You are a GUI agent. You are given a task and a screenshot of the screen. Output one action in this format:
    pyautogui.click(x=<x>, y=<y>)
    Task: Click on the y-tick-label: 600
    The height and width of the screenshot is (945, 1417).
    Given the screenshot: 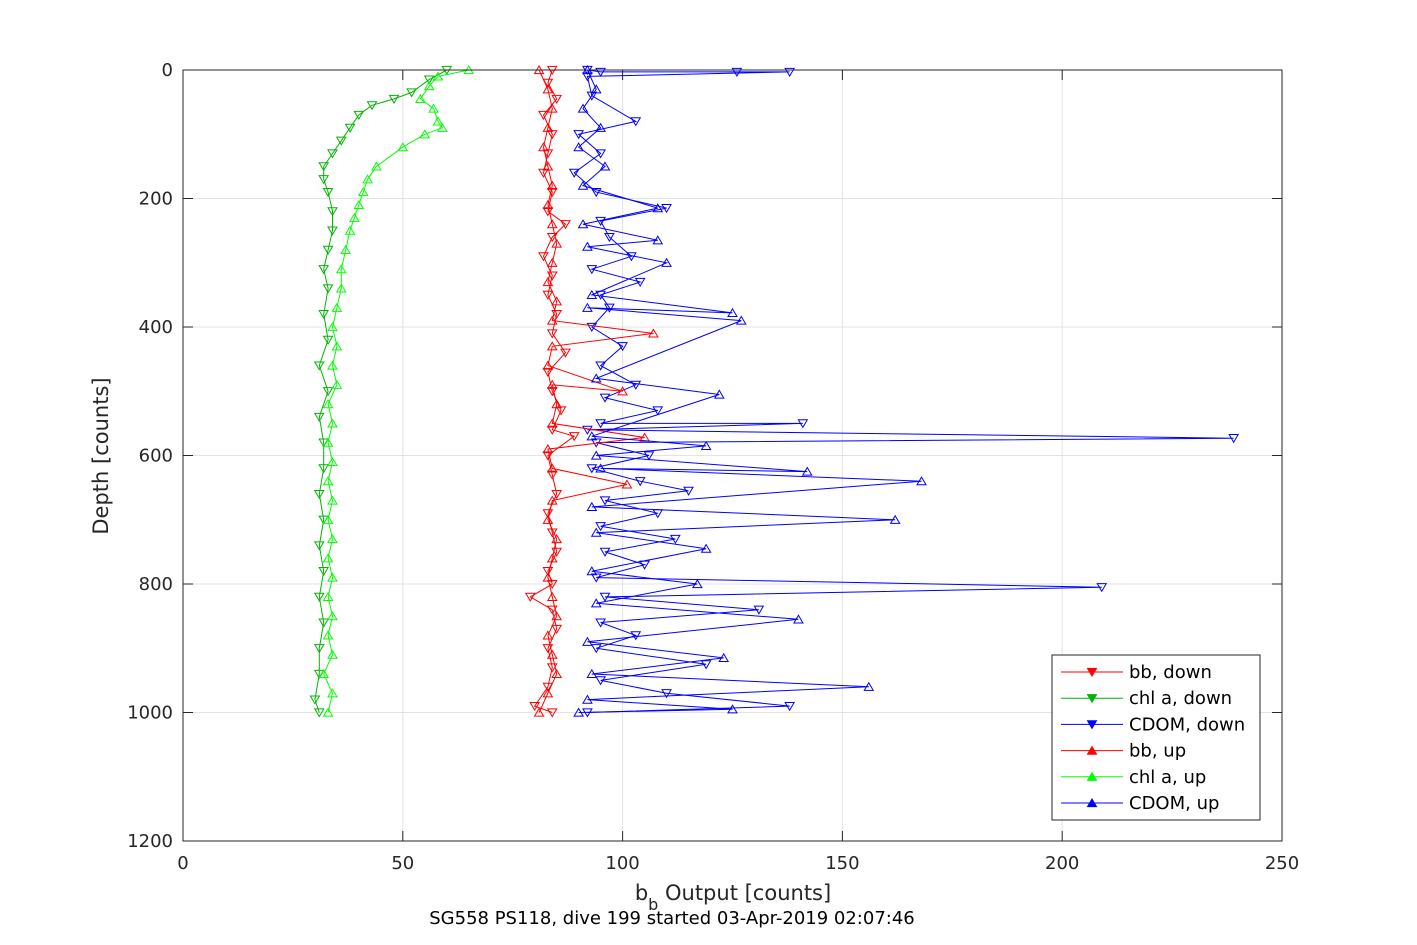 What is the action you would take?
    pyautogui.click(x=156, y=456)
    